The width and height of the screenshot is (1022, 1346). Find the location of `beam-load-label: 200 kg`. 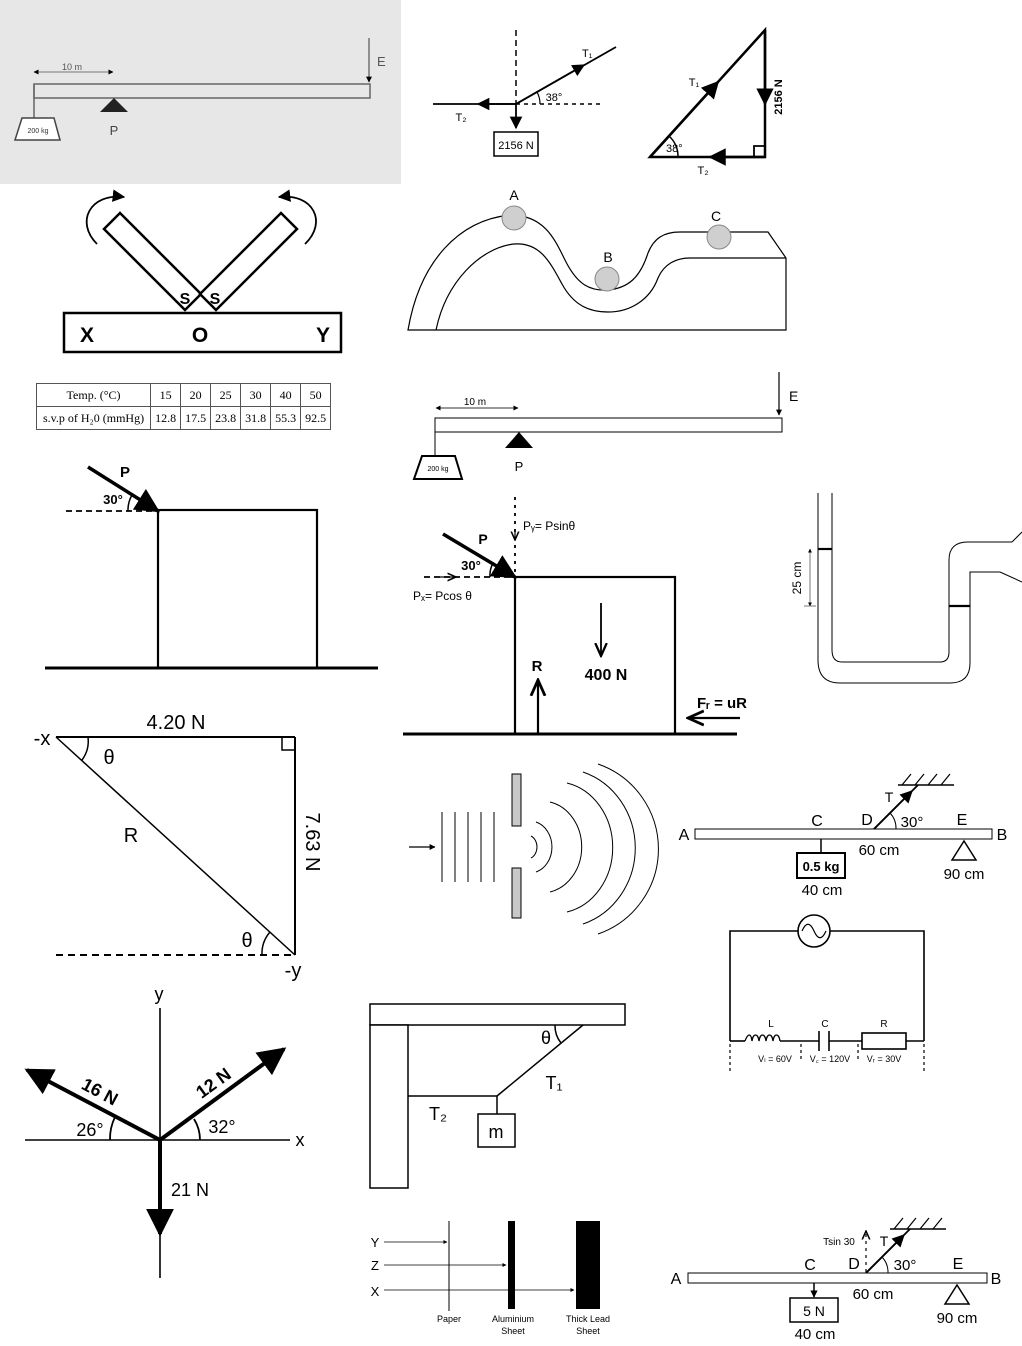

beam-load-label: 200 kg is located at coordinates (437, 469).